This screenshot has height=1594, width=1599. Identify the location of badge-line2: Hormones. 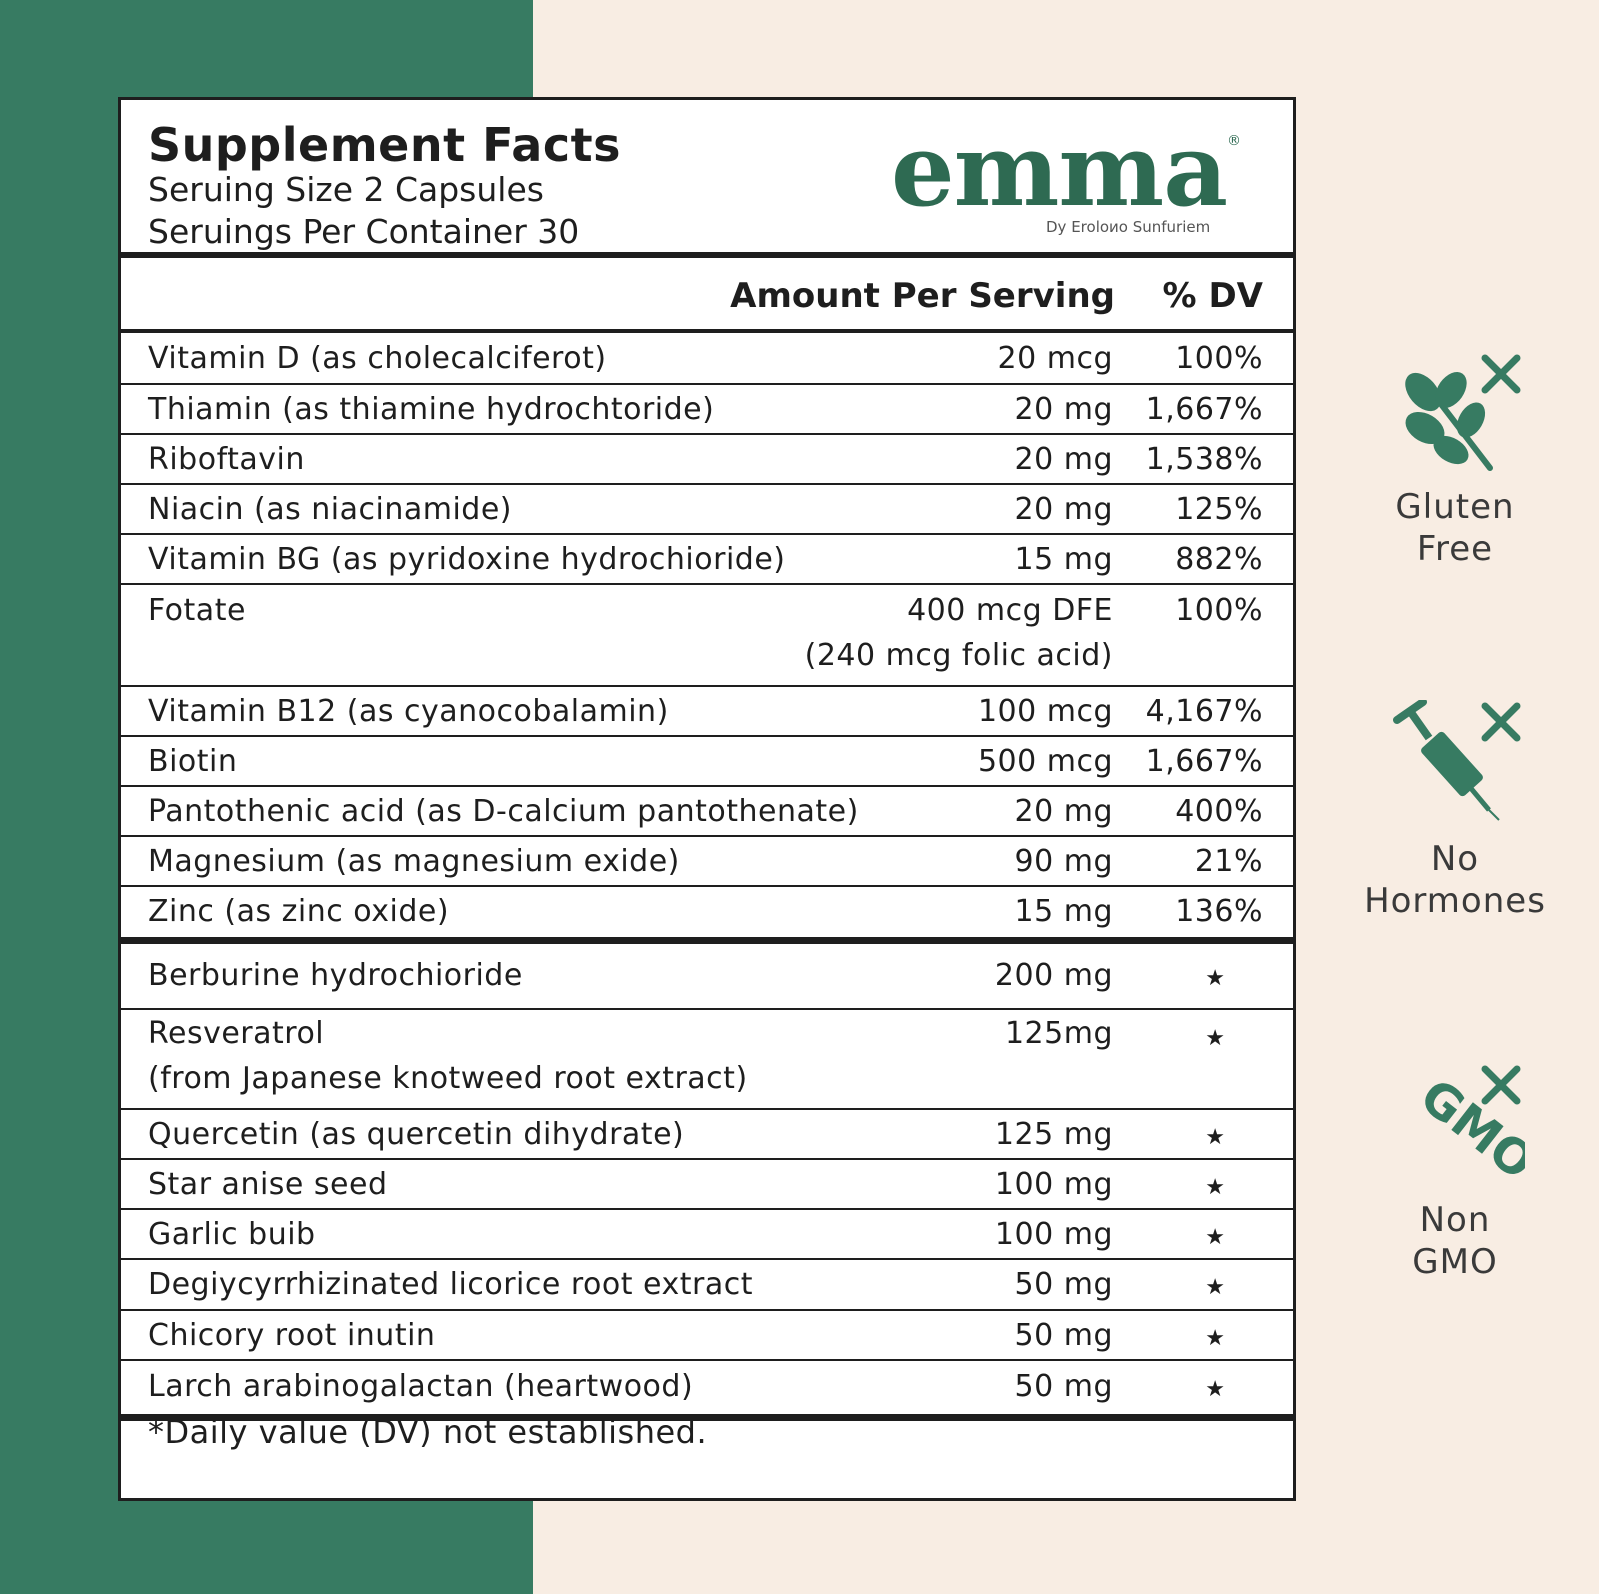
(1455, 901).